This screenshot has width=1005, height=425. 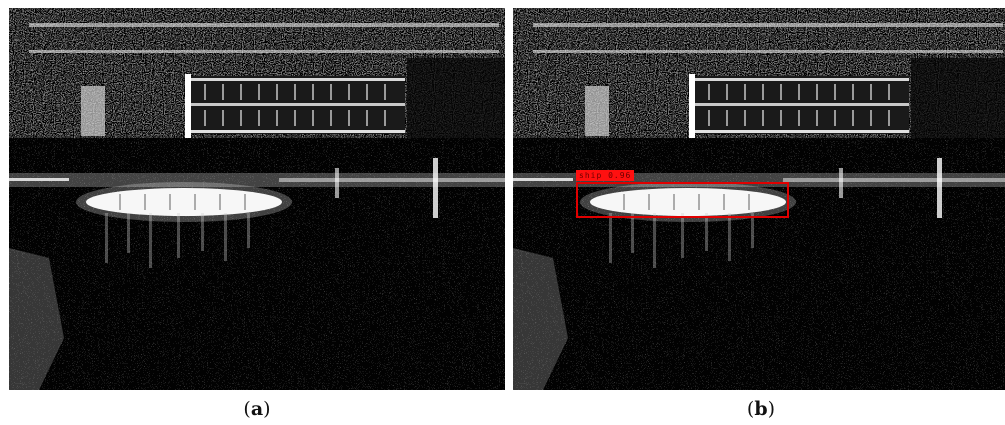 What do you see at coordinates (247, 409) in the screenshot?
I see `caption-a-open: (` at bounding box center [247, 409].